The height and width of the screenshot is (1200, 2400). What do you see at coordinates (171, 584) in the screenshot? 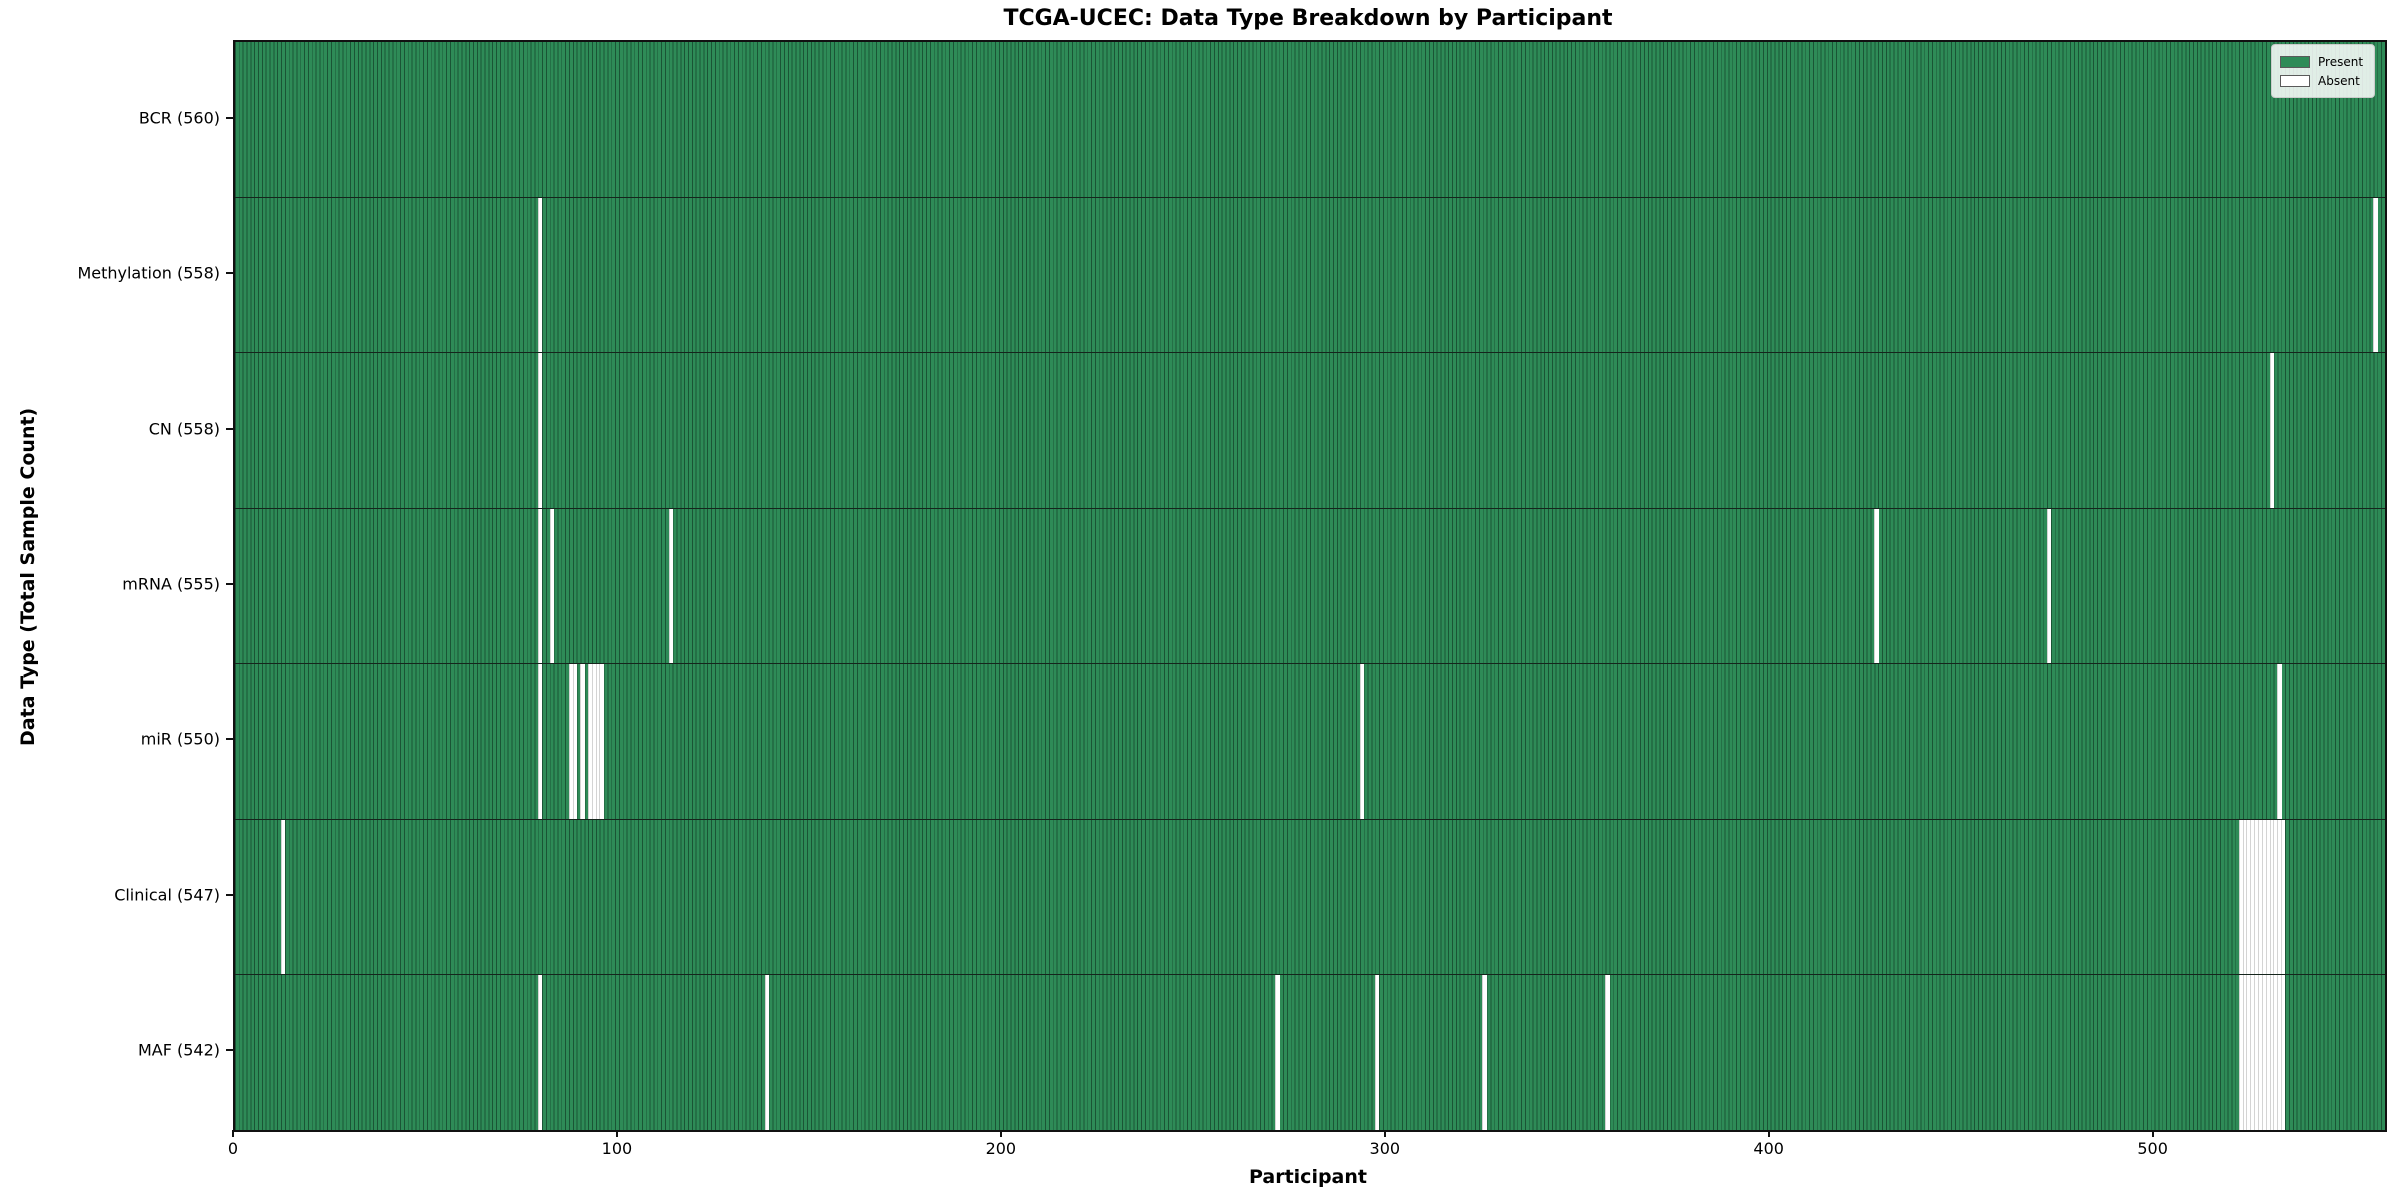
I see `y-tick-label: mRNA (555)` at bounding box center [171, 584].